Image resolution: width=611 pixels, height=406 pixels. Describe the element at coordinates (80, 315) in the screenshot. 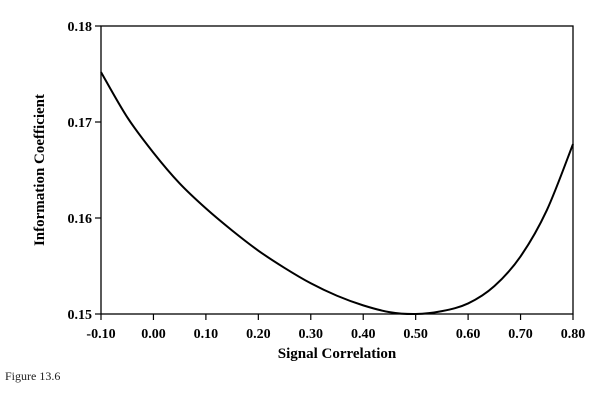

I see `y-tick-label: 0.15` at that location.